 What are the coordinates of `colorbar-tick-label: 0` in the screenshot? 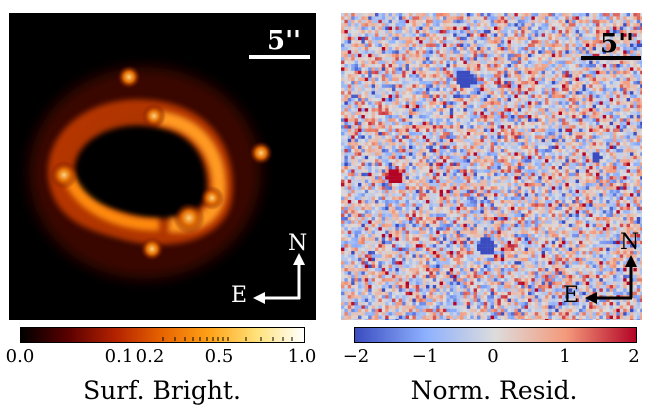 It's located at (493, 356).